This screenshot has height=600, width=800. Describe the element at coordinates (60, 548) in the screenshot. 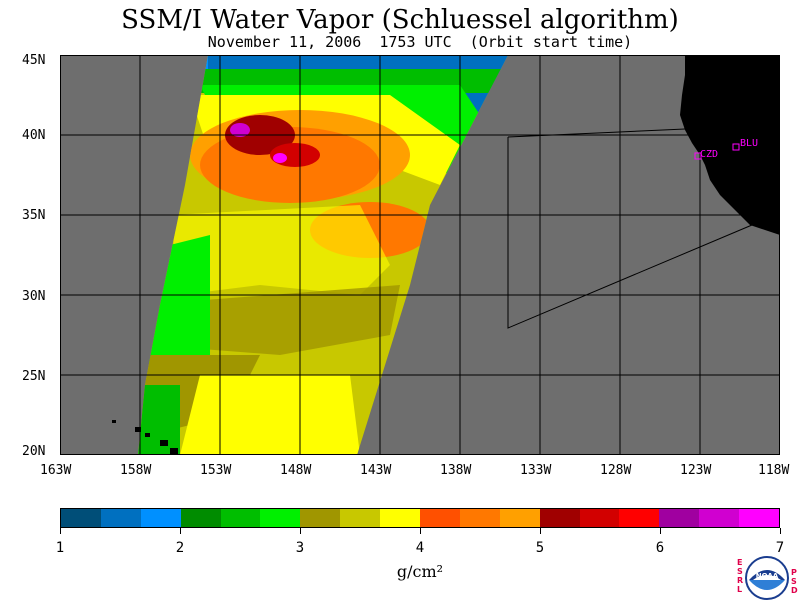

I see `colorbar-tick-label: 1` at that location.